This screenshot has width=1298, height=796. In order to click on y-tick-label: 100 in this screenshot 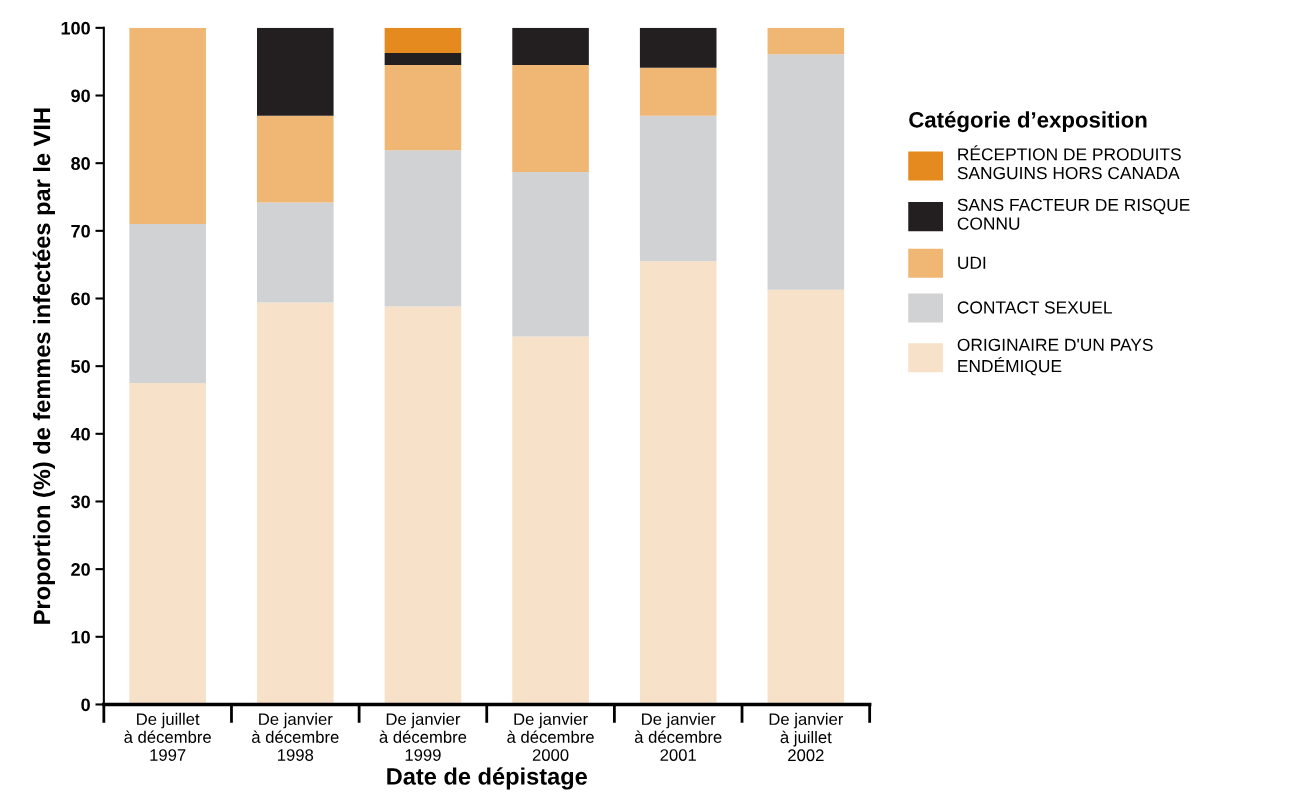, I will do `click(75, 28)`.